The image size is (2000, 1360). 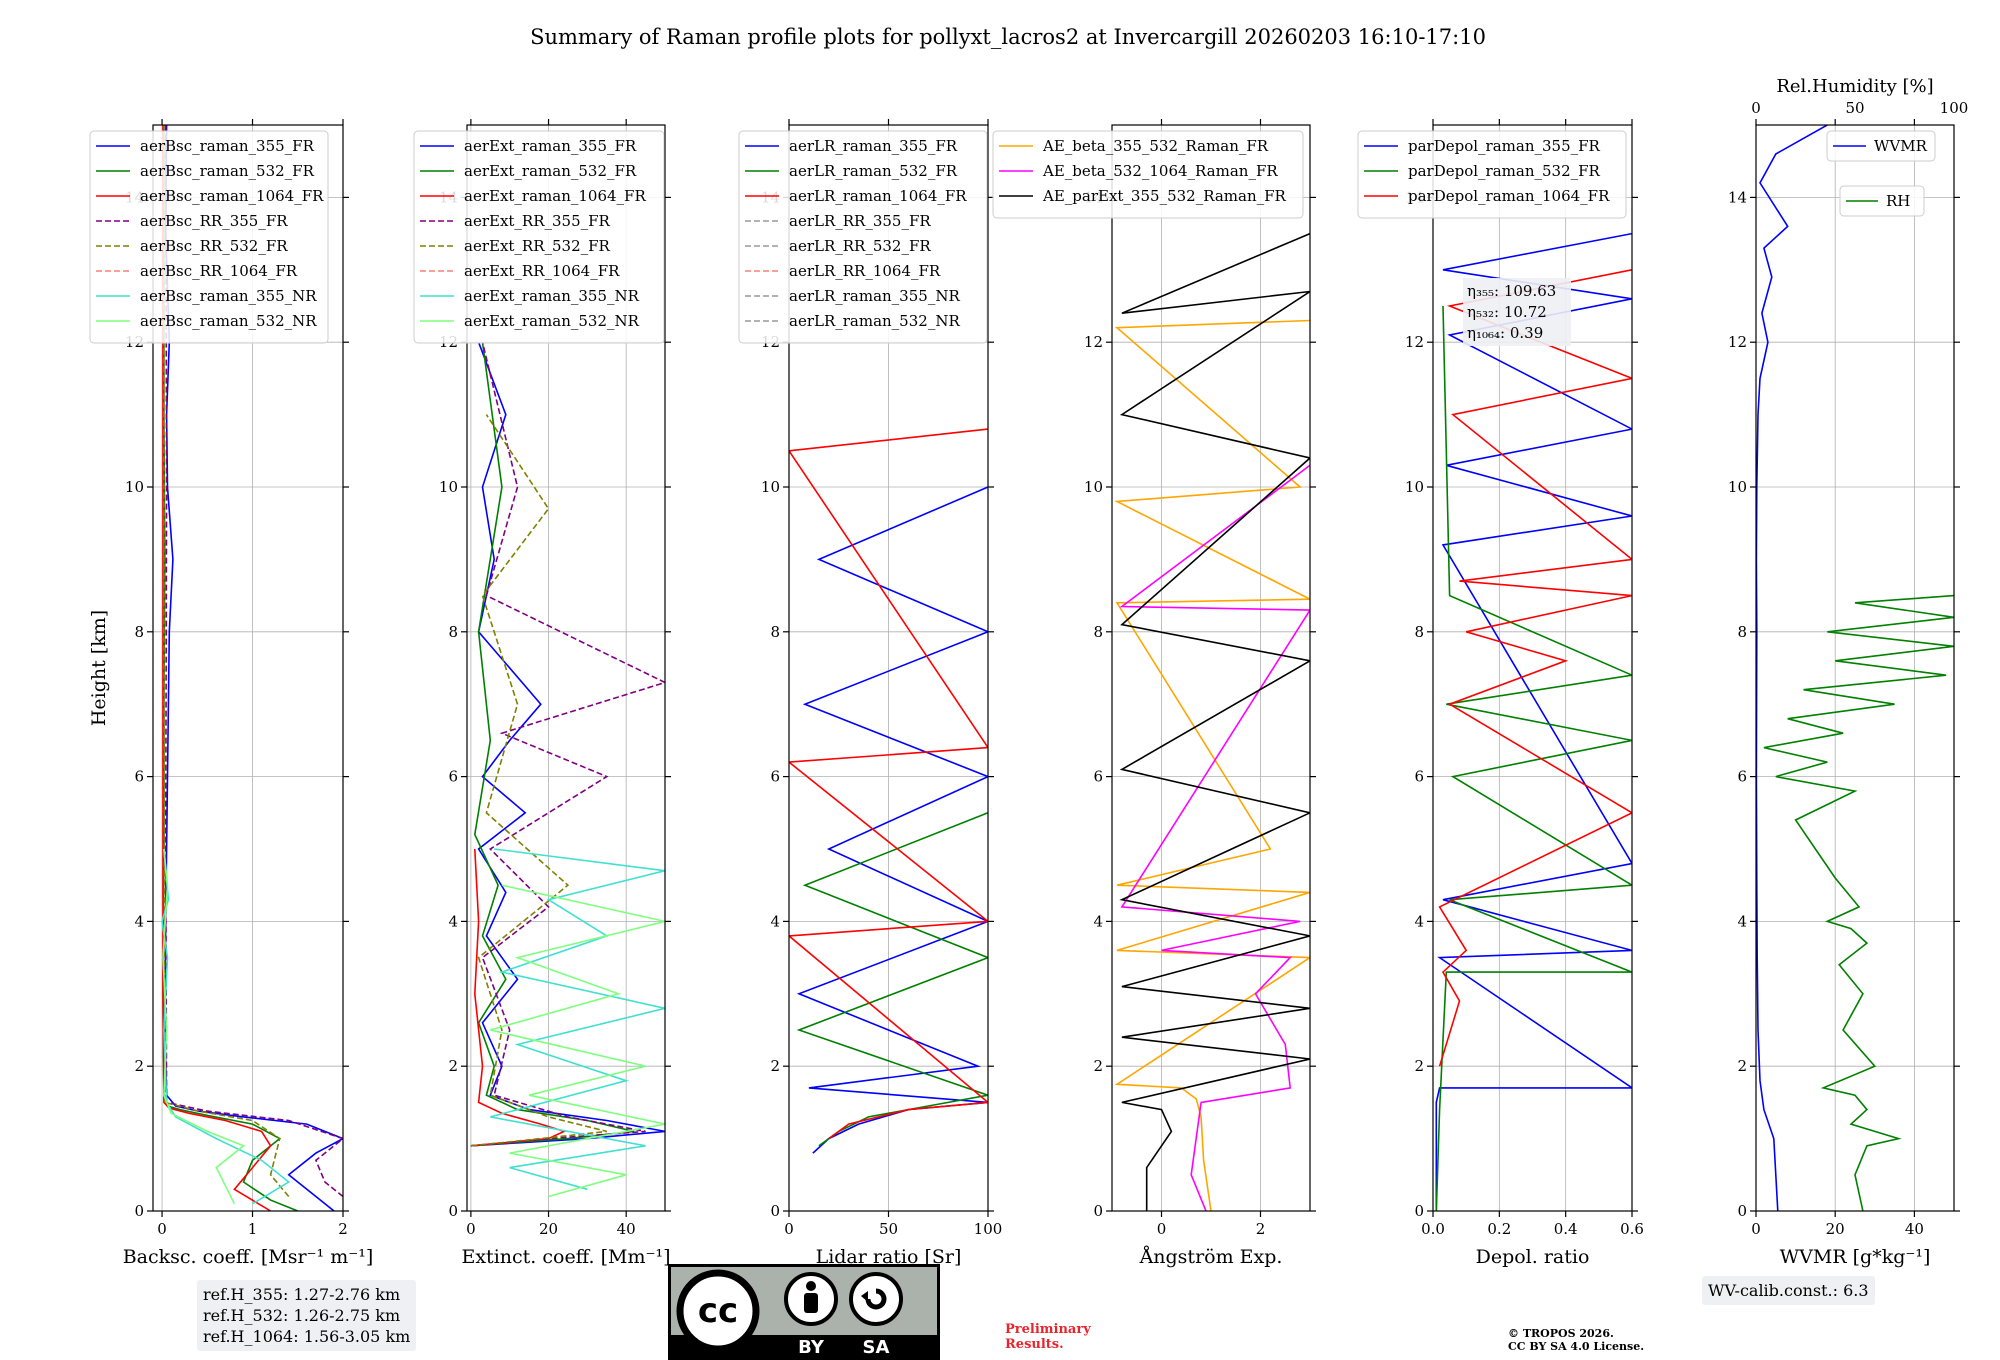 I want to click on legend-label: aerExt_RR_1064_FR, so click(x=542, y=271).